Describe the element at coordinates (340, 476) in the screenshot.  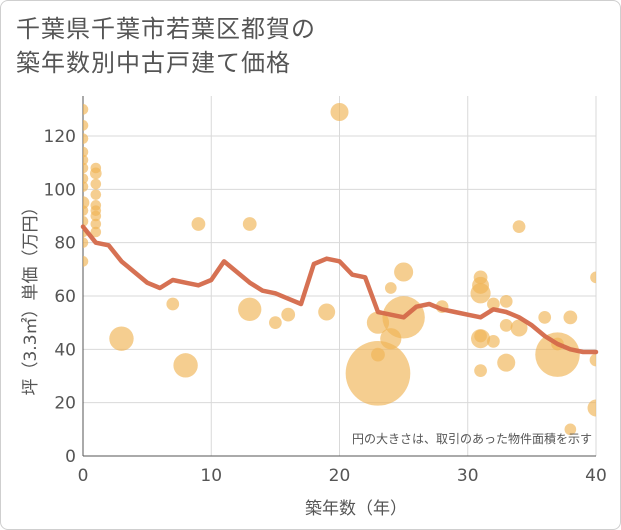
I see `x-tick-label: 20` at that location.